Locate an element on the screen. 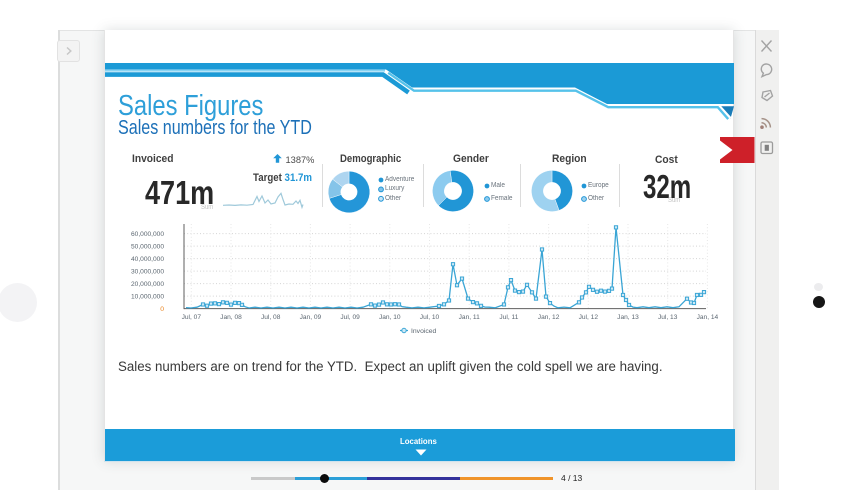 The width and height of the screenshot is (841, 490). svg-text: Jan, 12 is located at coordinates (549, 317).